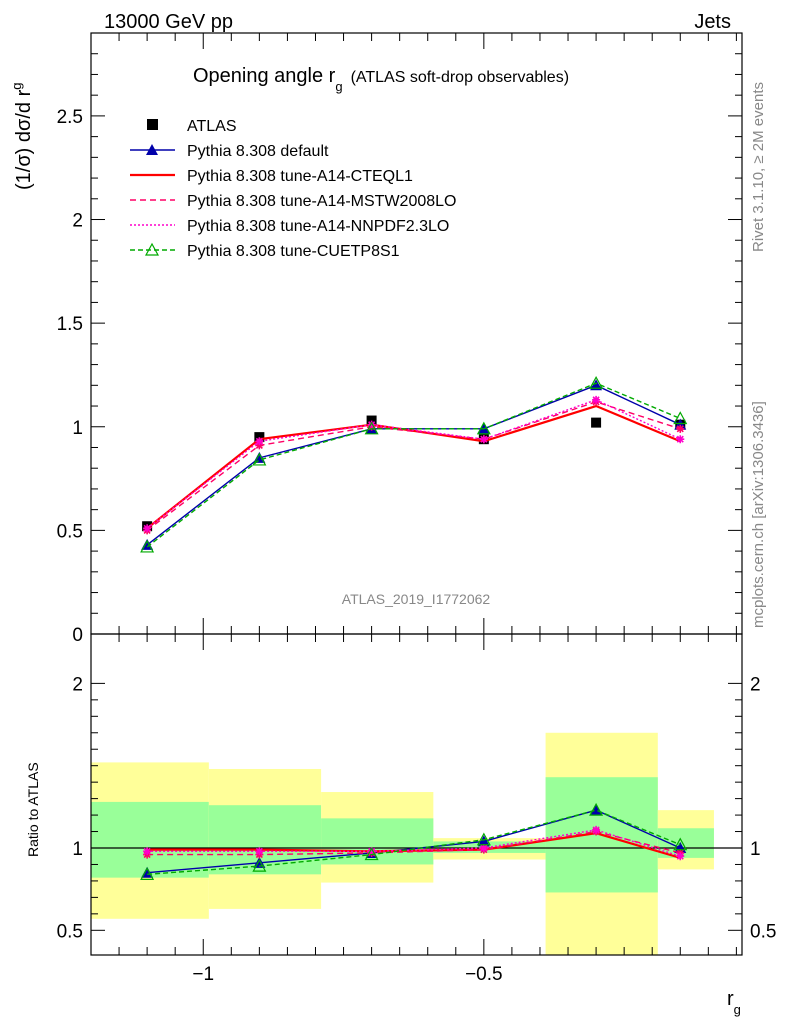  What do you see at coordinates (212, 126) in the screenshot?
I see `legend-label: ATLAS` at bounding box center [212, 126].